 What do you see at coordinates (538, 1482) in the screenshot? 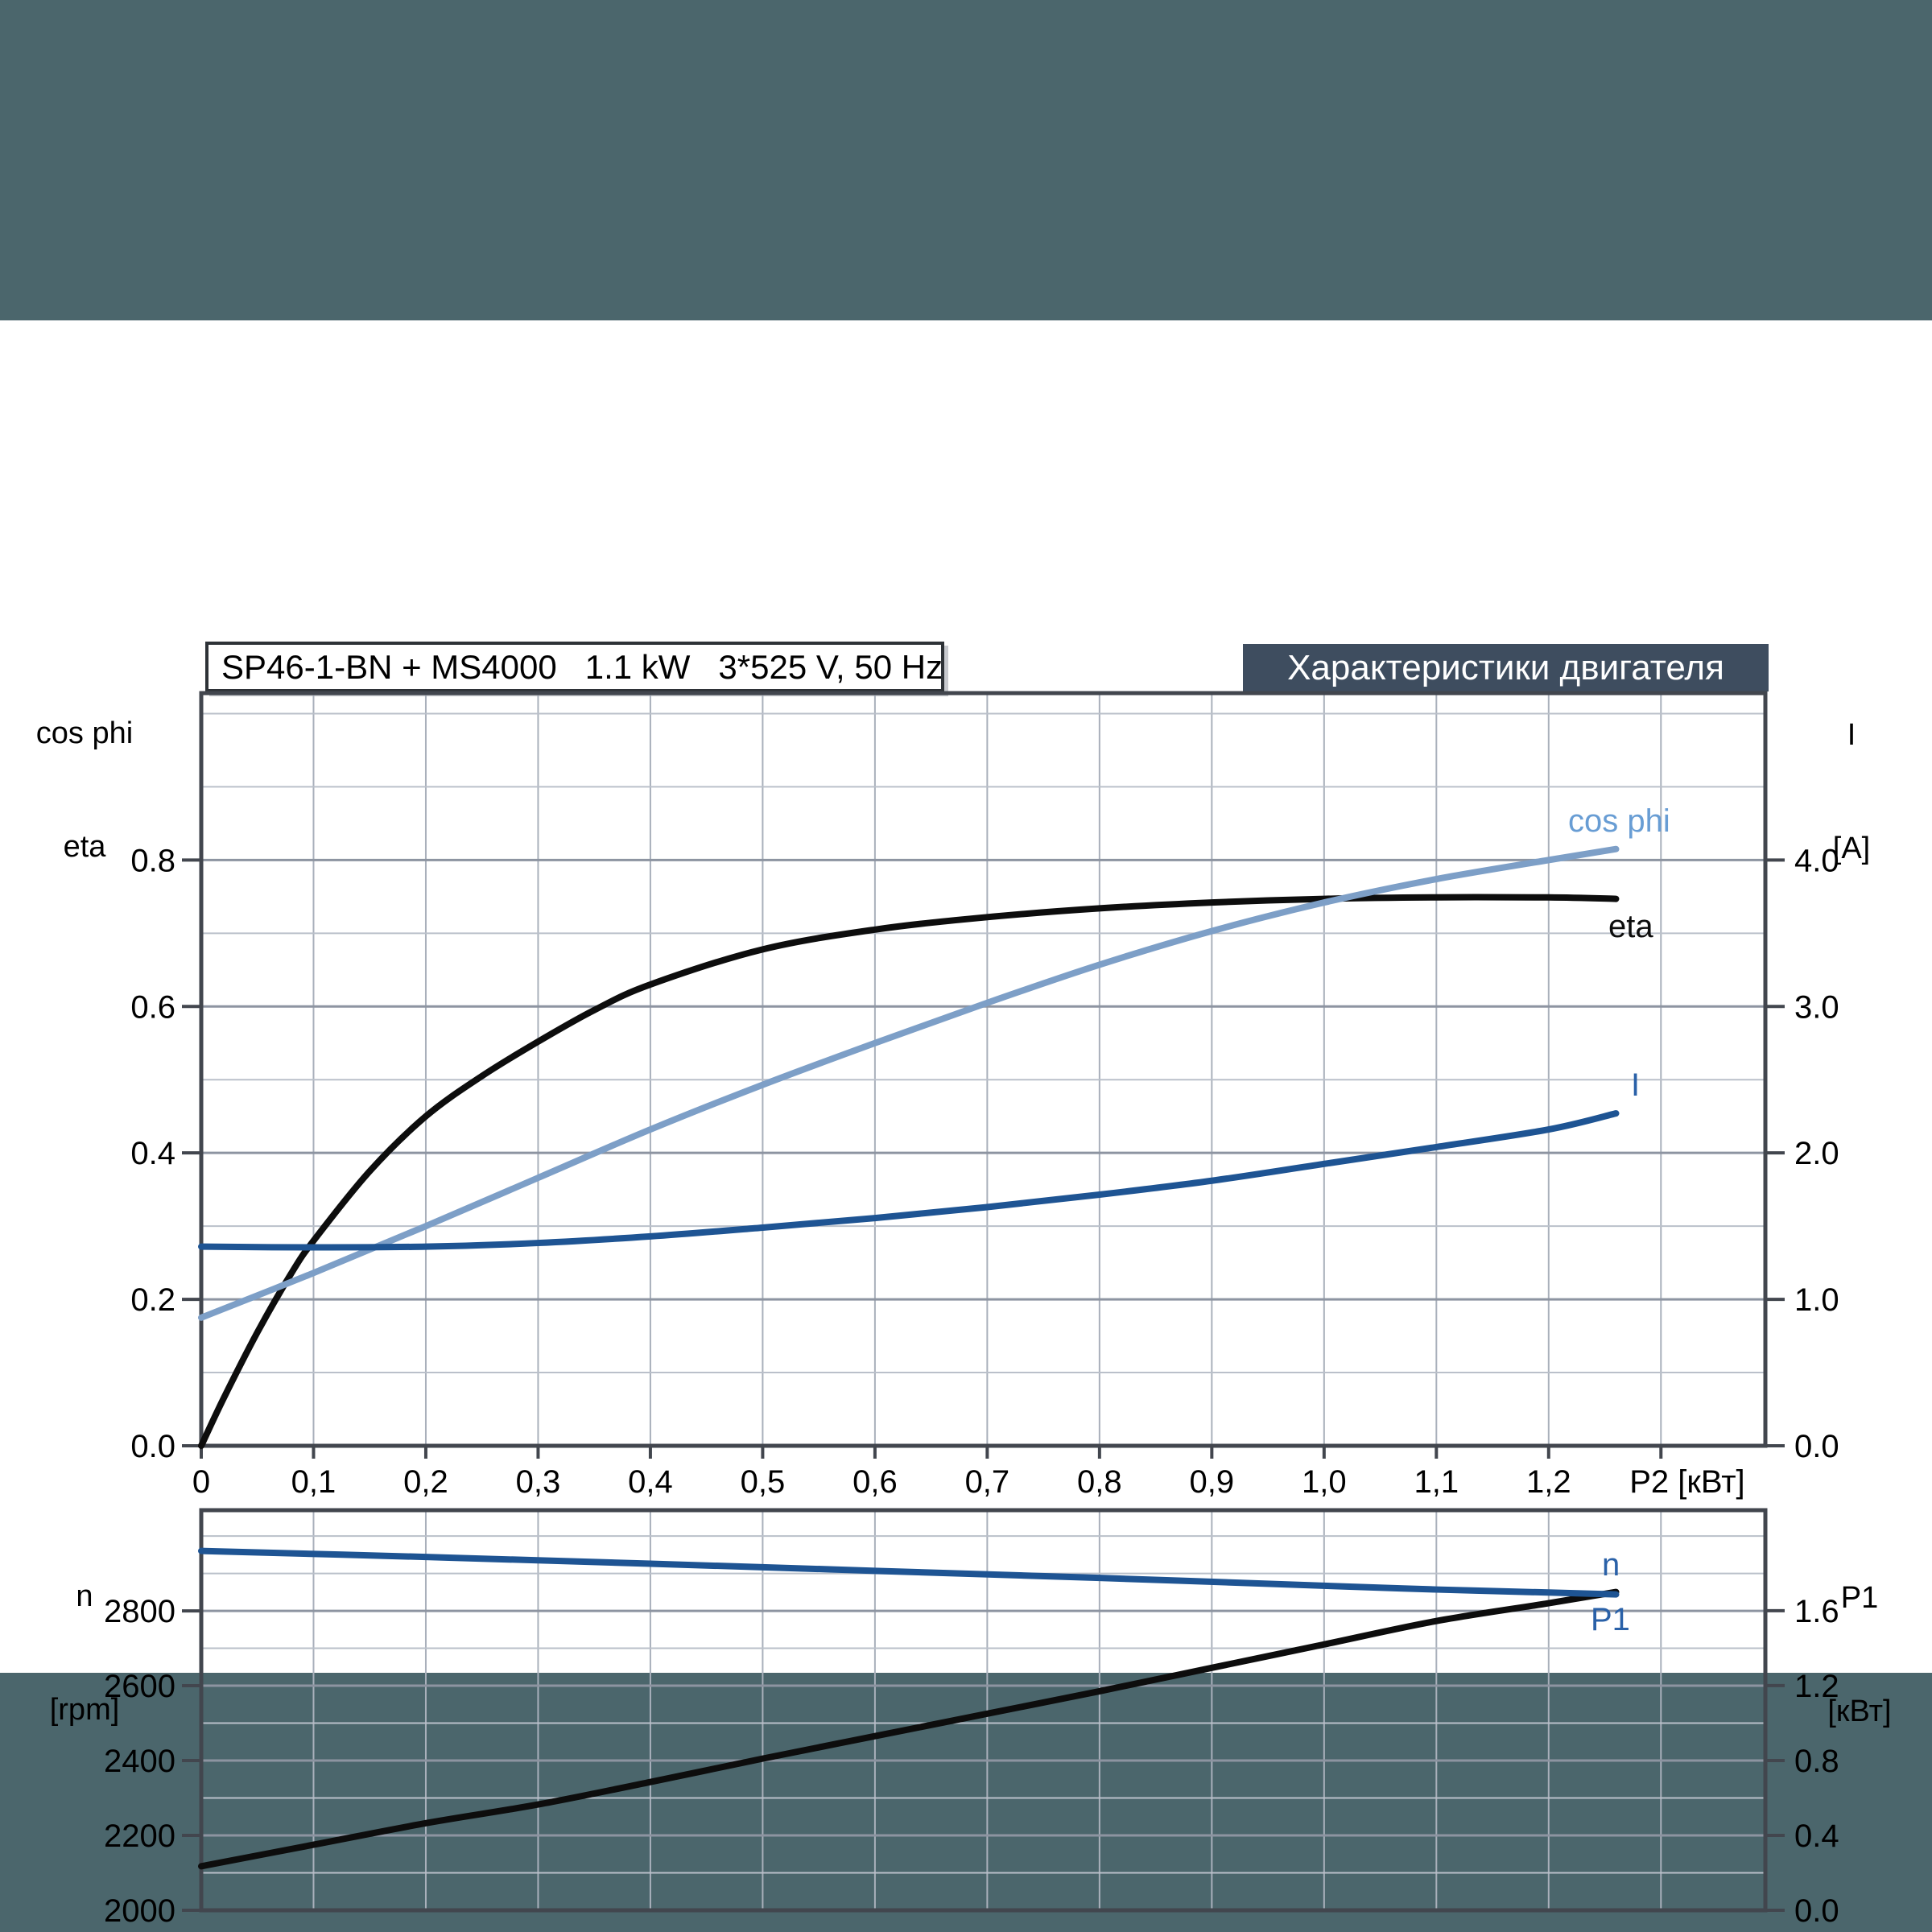
I see `x-tick-label: 0,3` at bounding box center [538, 1482].